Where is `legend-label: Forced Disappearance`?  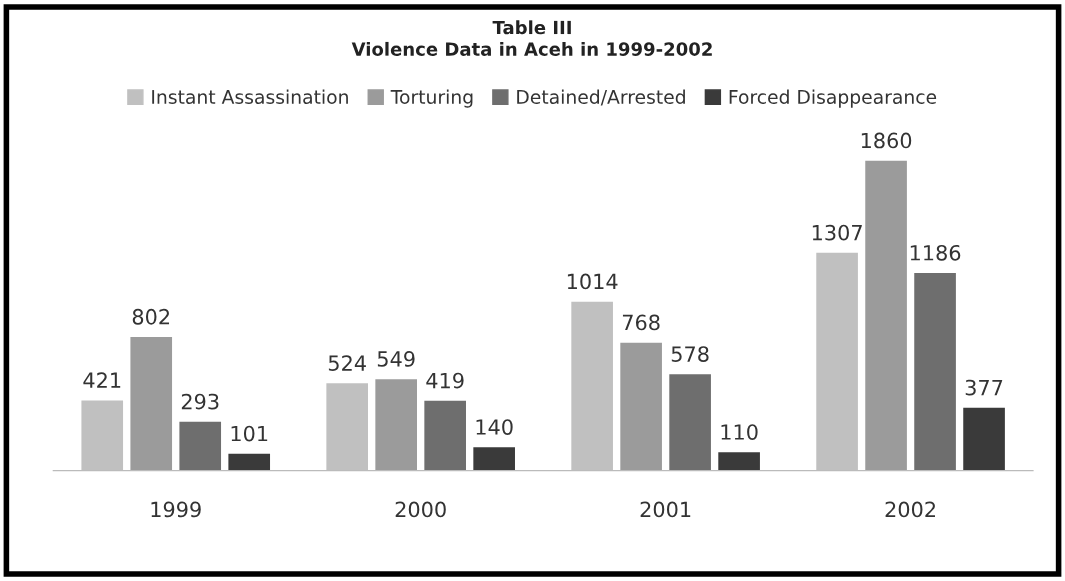 legend-label: Forced Disappearance is located at coordinates (833, 98).